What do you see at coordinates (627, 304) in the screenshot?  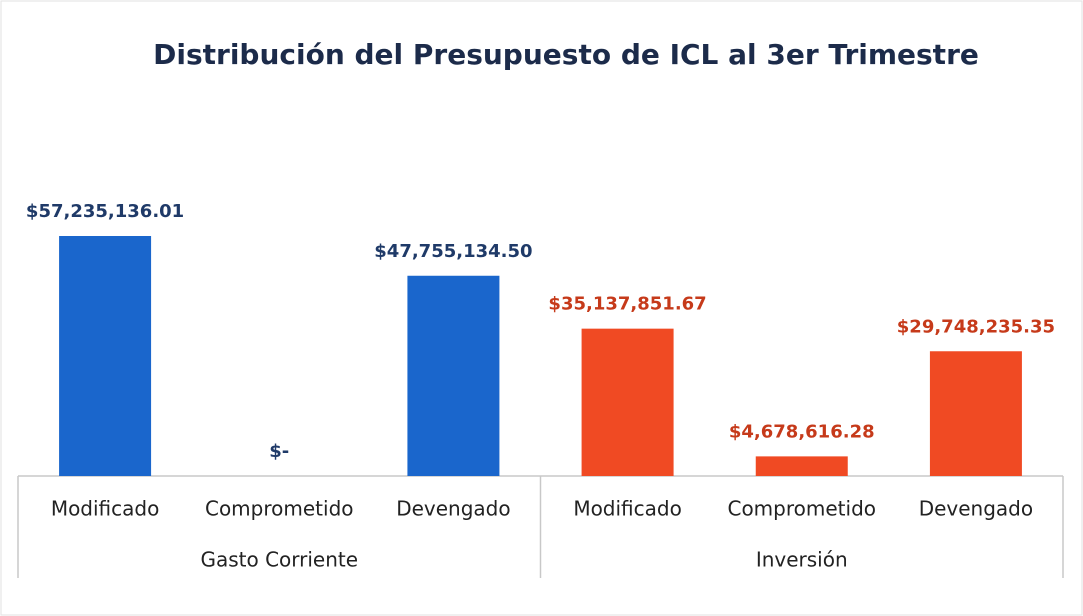 I see `data-label: $35,137,851.67` at bounding box center [627, 304].